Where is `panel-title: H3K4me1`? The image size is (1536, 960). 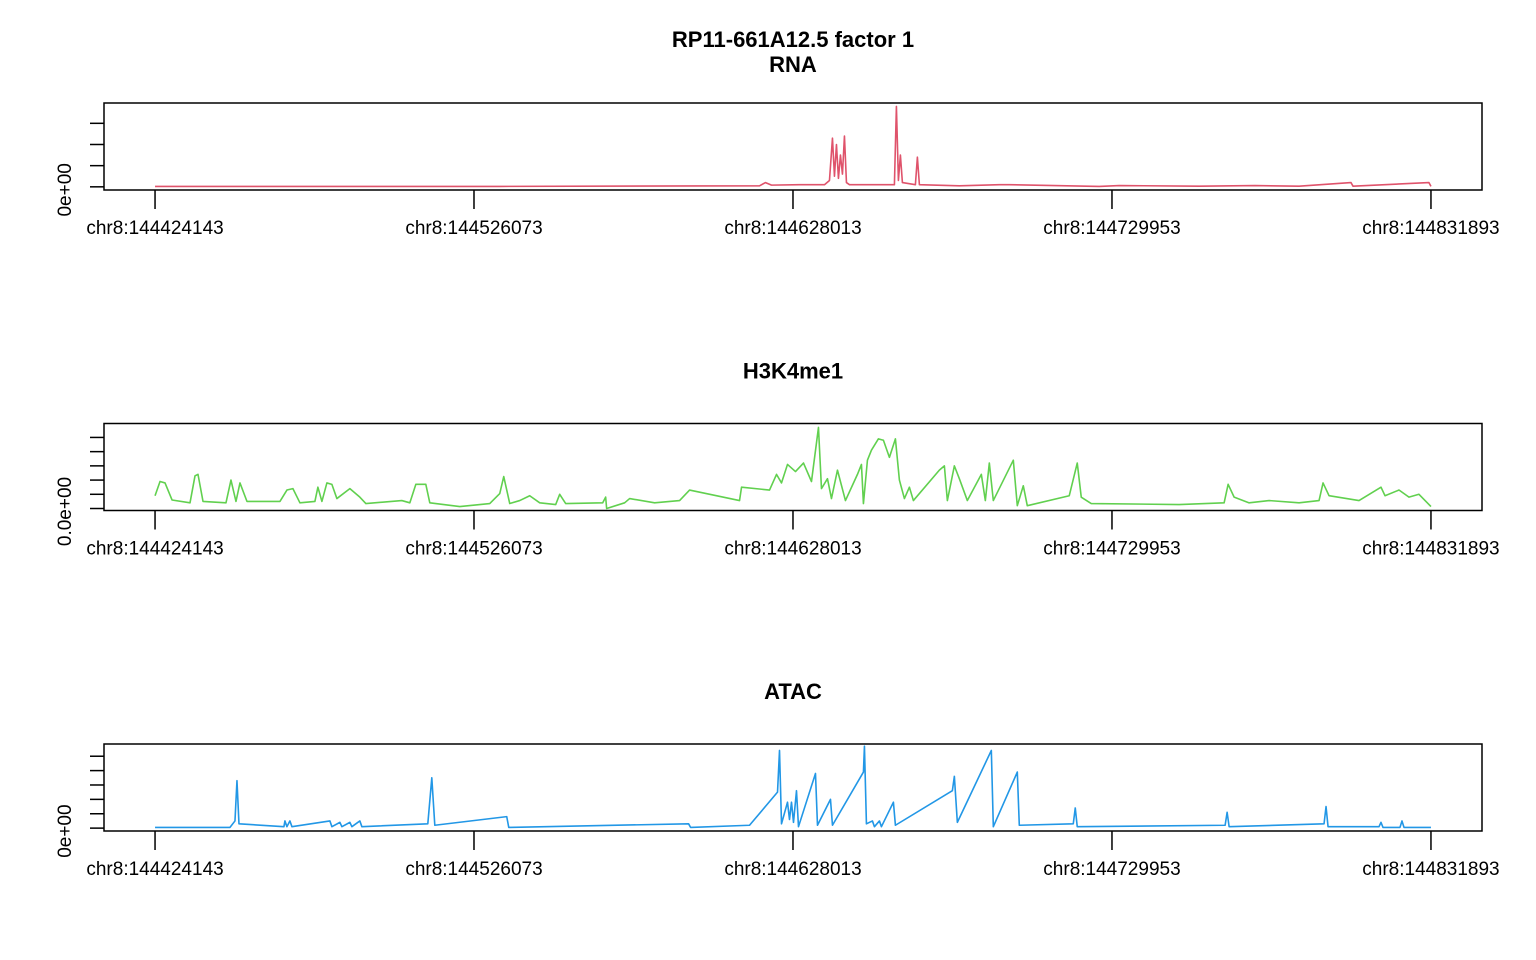
panel-title: H3K4me1 is located at coordinates (793, 370).